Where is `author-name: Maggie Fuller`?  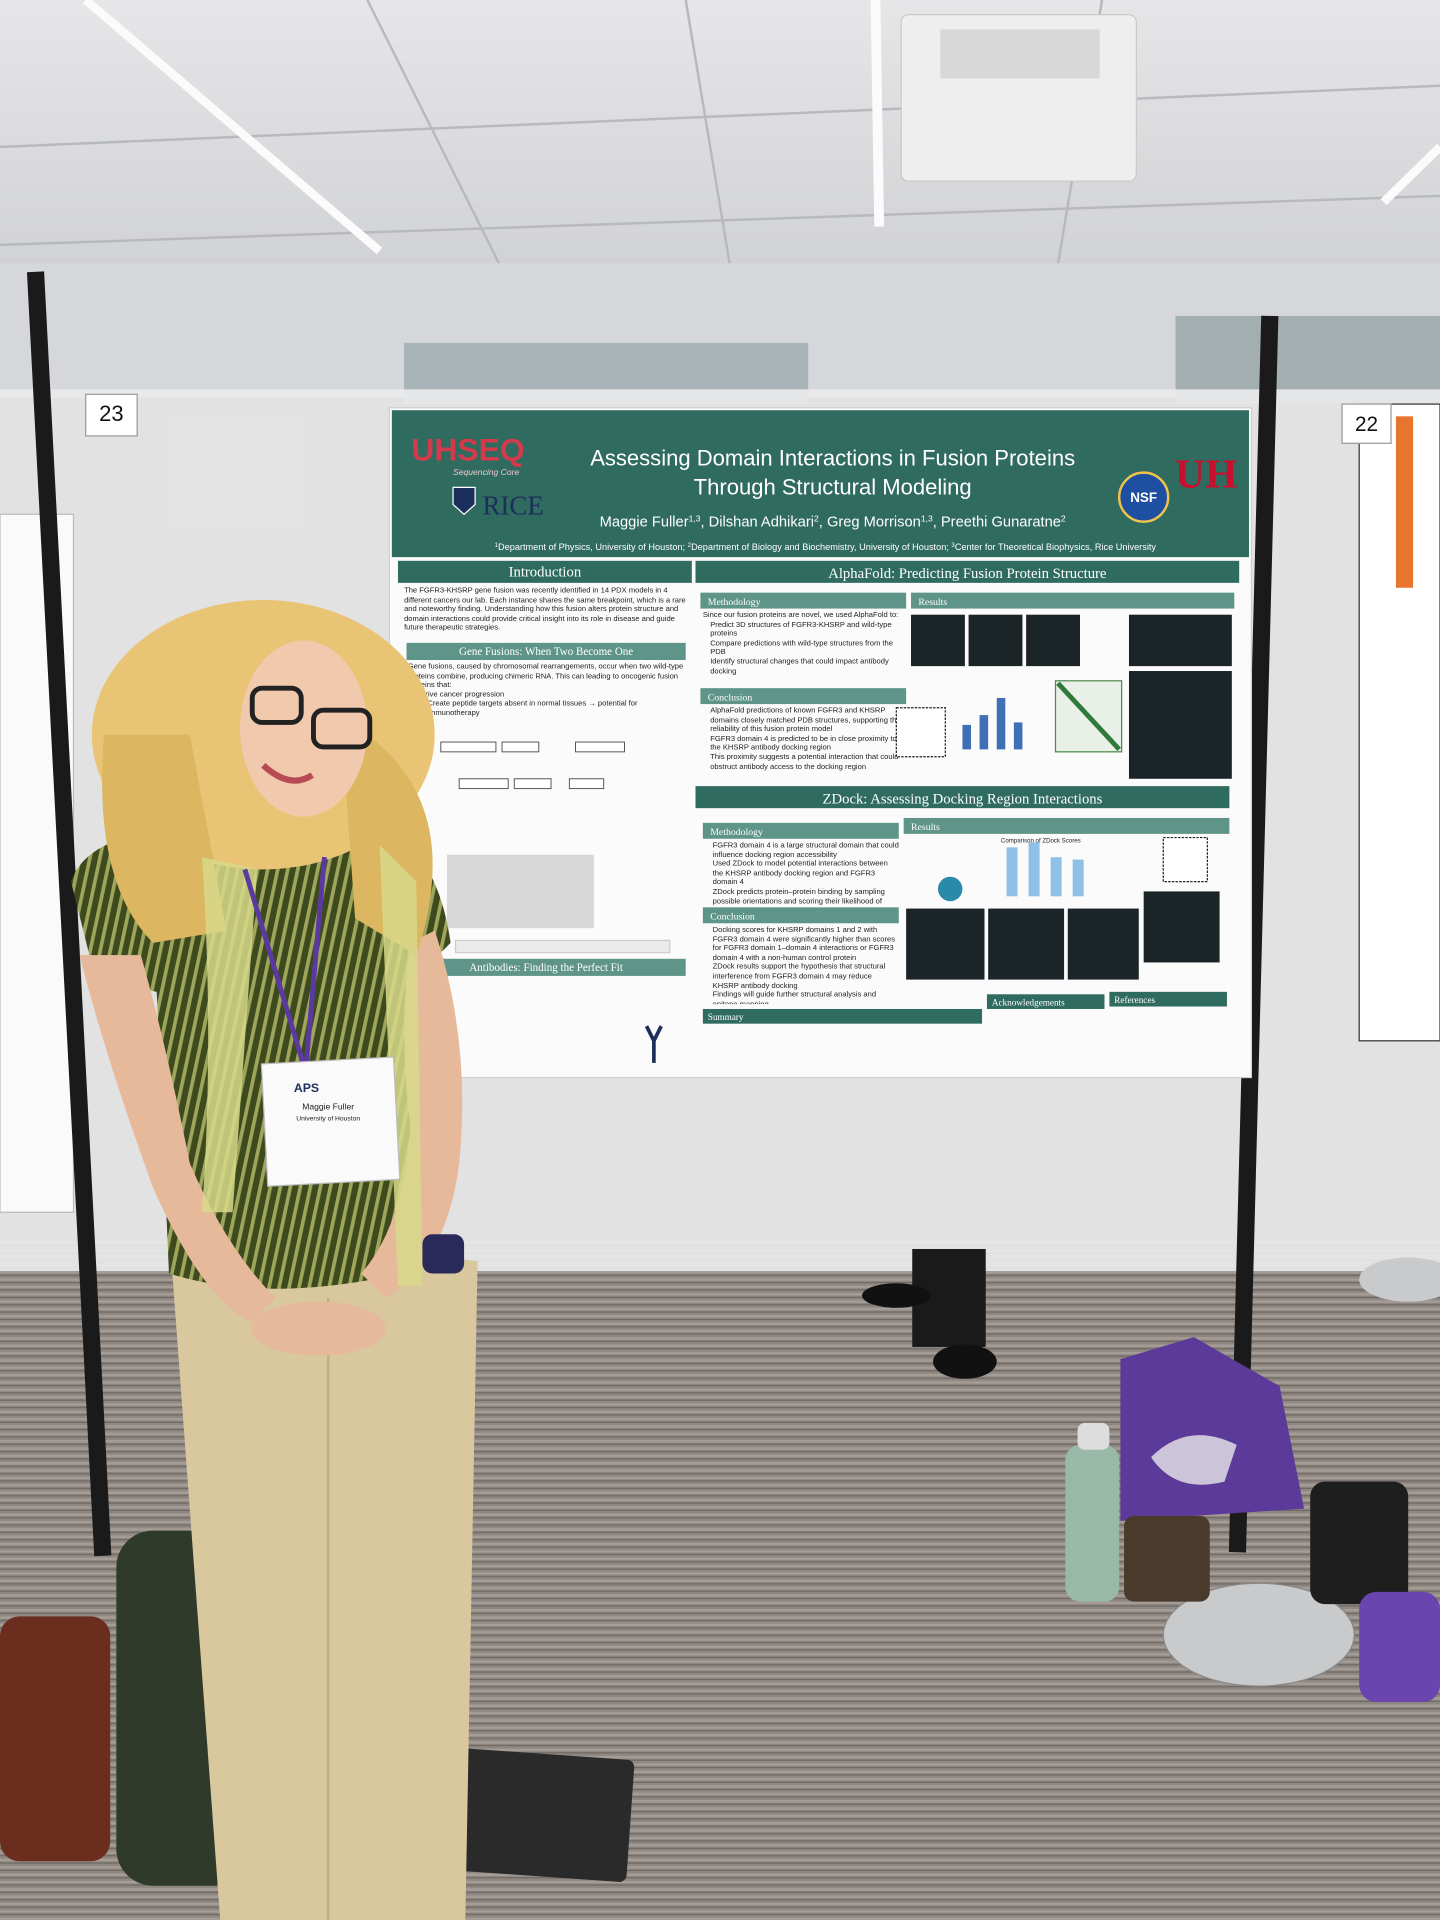
author-name: Maggie Fuller is located at coordinates (644, 523).